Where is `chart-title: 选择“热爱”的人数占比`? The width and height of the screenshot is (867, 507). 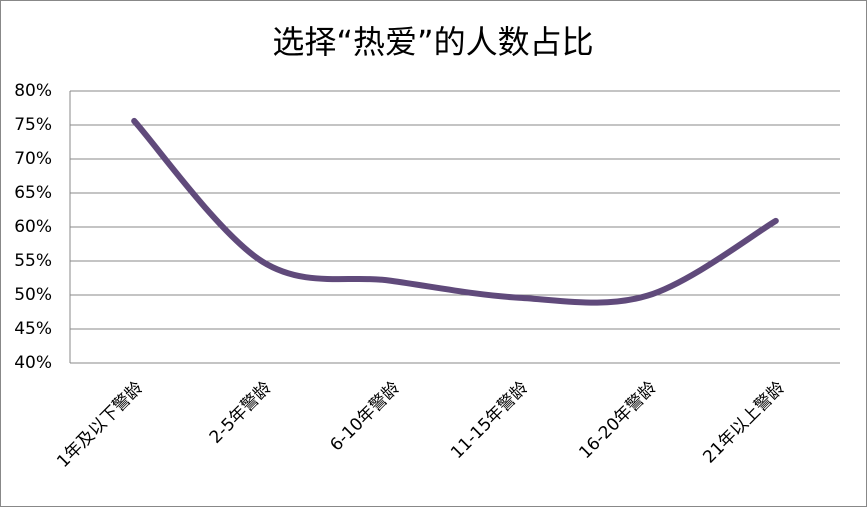
chart-title: 选择“热爱”的人数占比 is located at coordinates (432, 42).